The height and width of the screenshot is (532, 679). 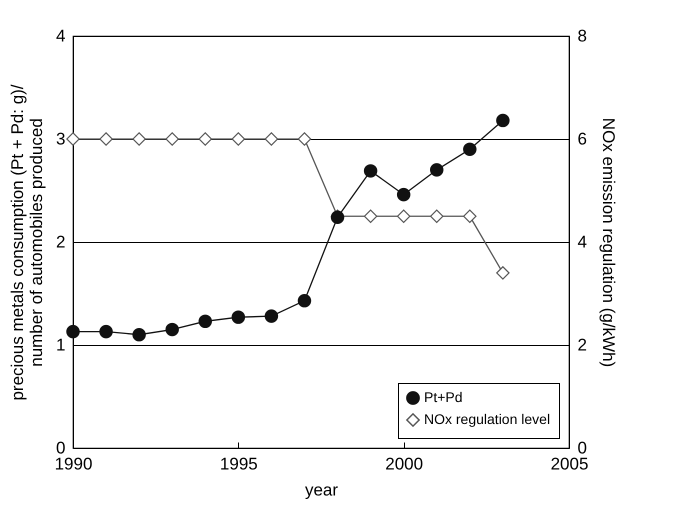 I want to click on y-tick-label: 2, so click(x=61, y=242).